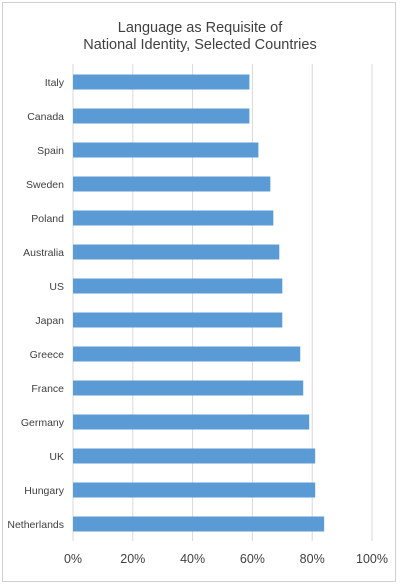  I want to click on category-label: France, so click(47, 389).